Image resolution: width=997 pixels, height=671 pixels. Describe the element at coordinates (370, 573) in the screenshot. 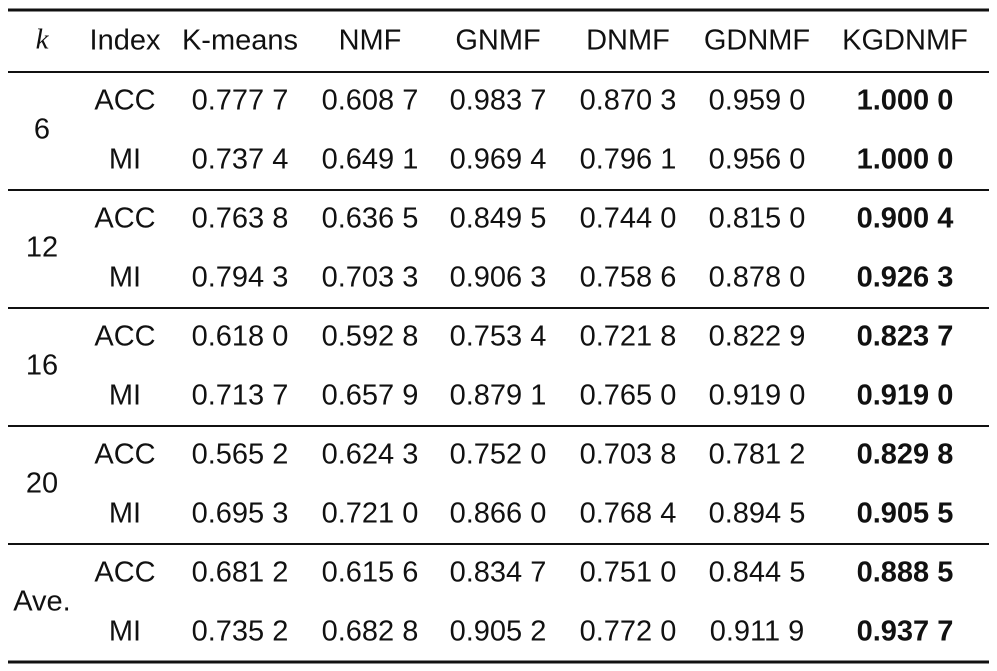

I see `value-cell: 0.615 6` at that location.